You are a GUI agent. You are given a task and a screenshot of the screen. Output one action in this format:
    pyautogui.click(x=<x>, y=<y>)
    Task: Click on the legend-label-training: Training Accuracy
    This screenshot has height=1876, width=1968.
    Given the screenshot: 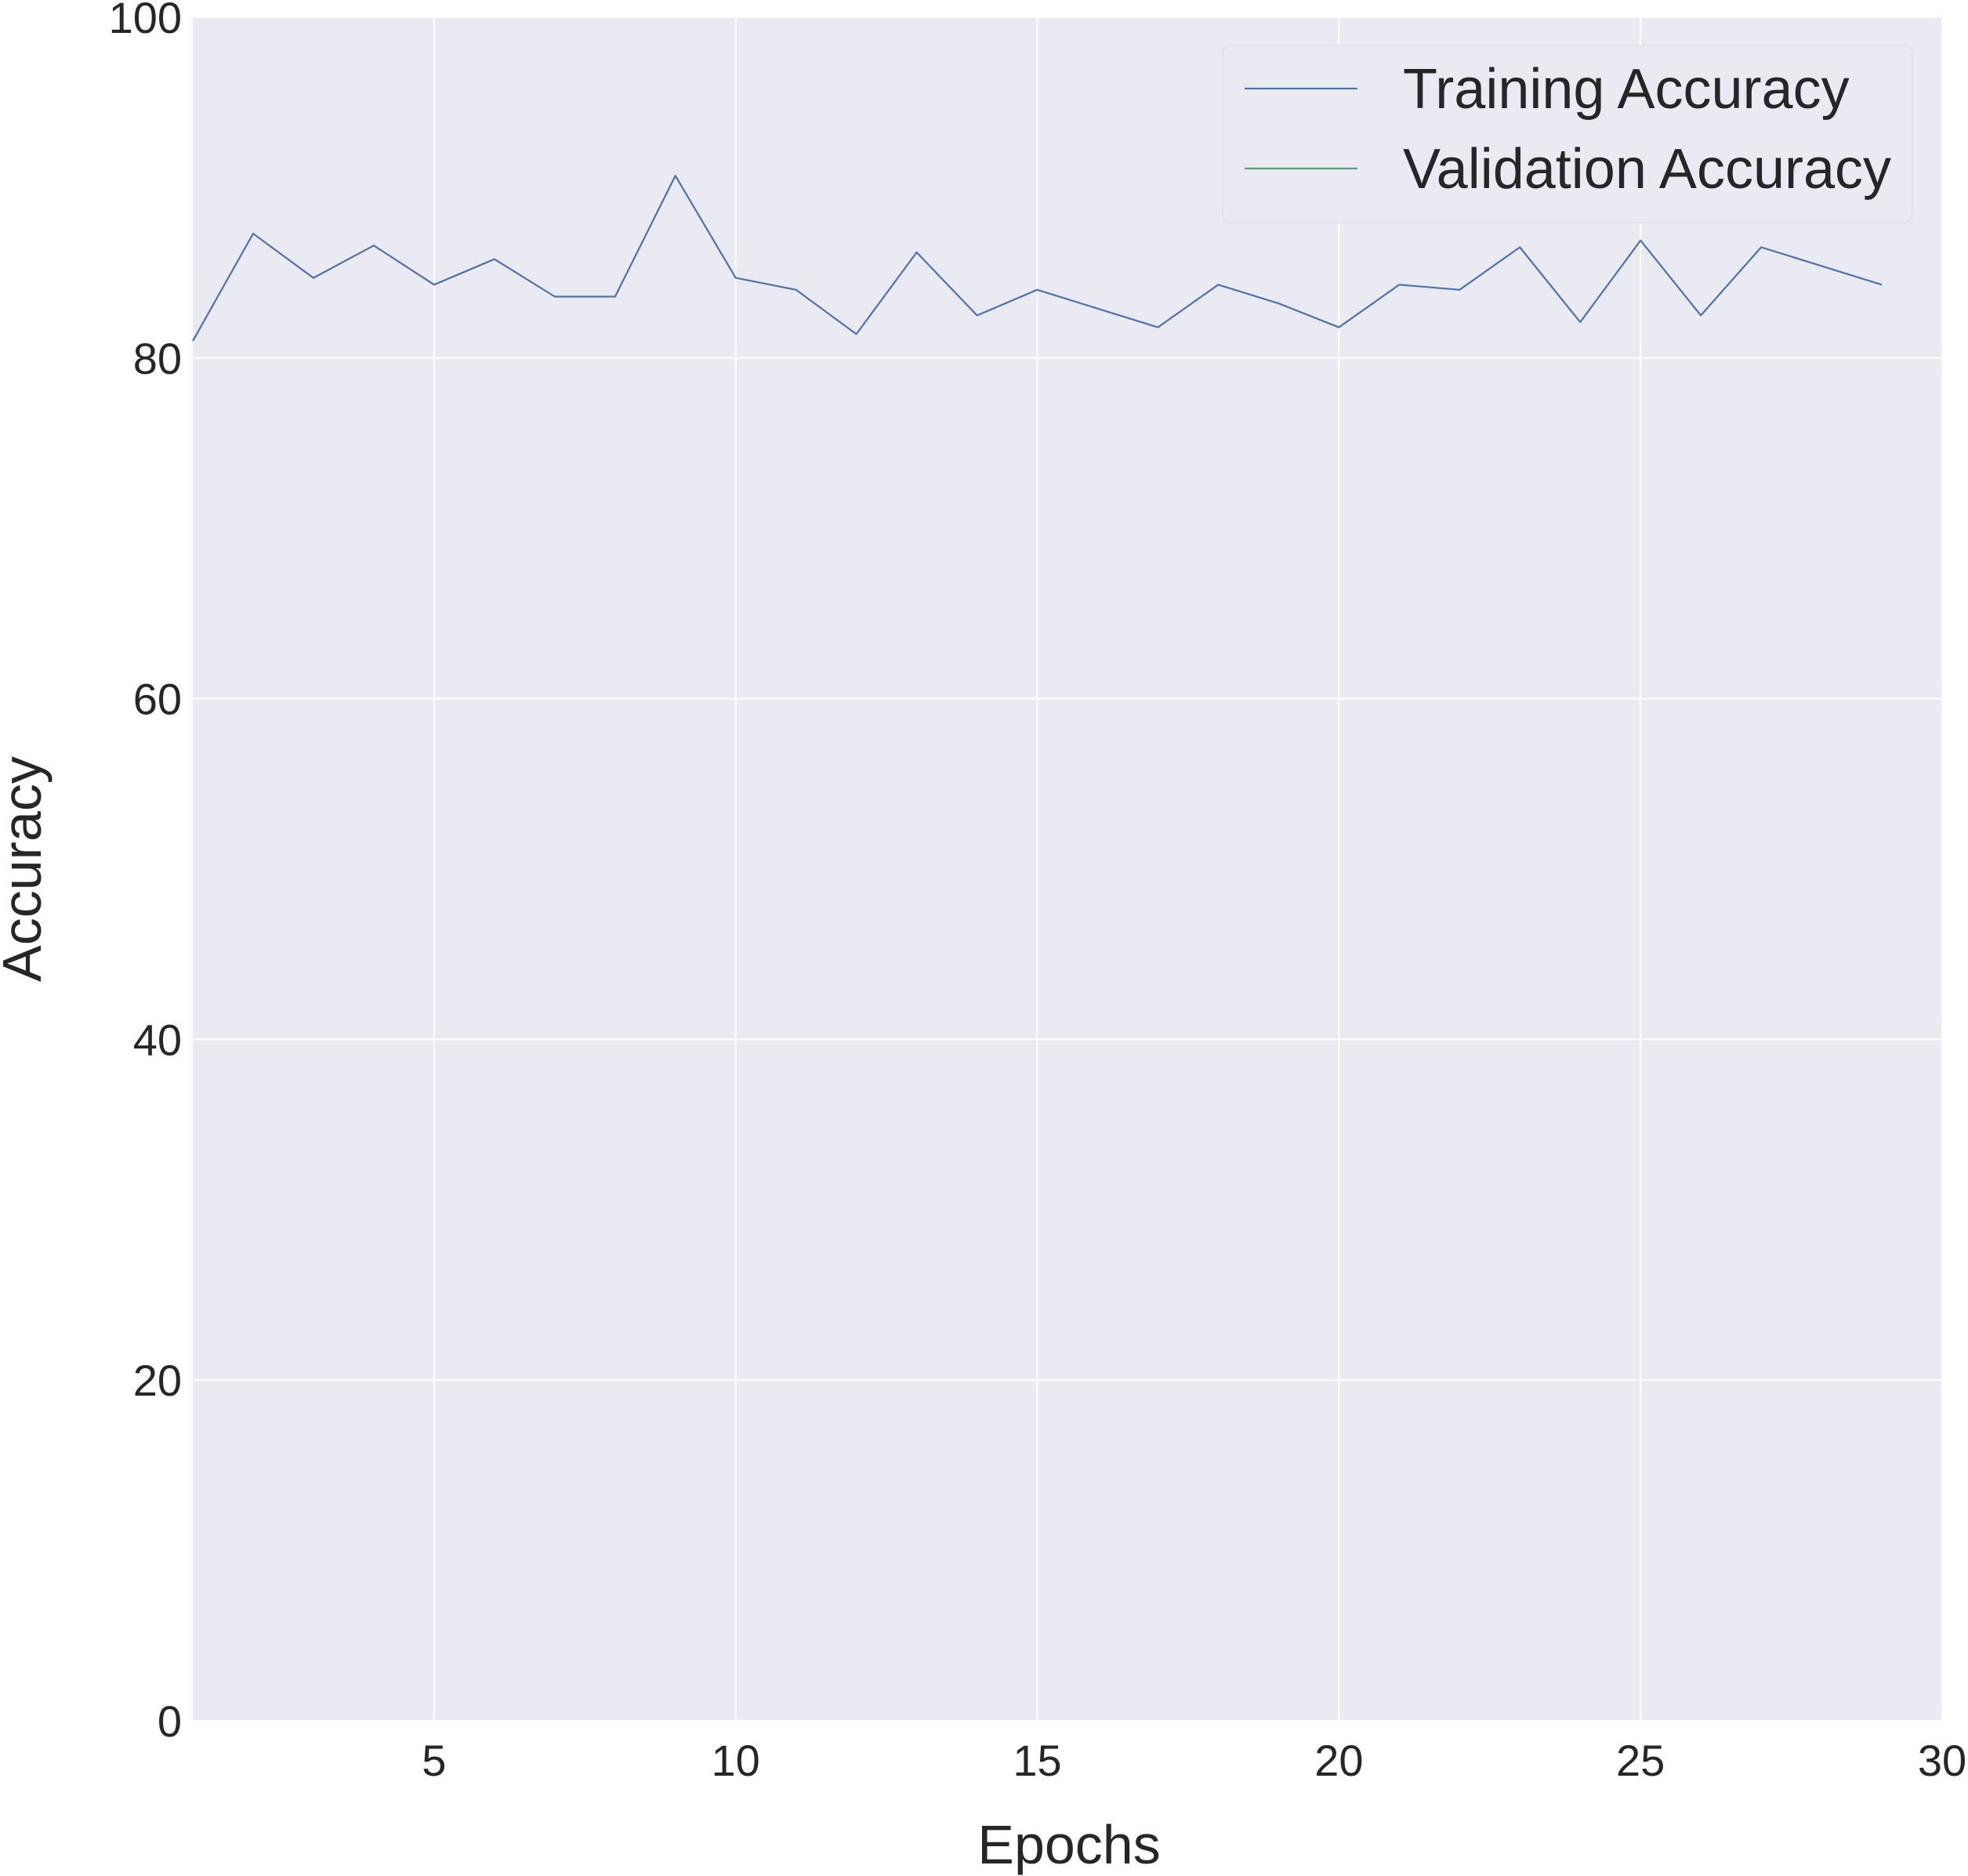 What is the action you would take?
    pyautogui.click(x=1626, y=89)
    